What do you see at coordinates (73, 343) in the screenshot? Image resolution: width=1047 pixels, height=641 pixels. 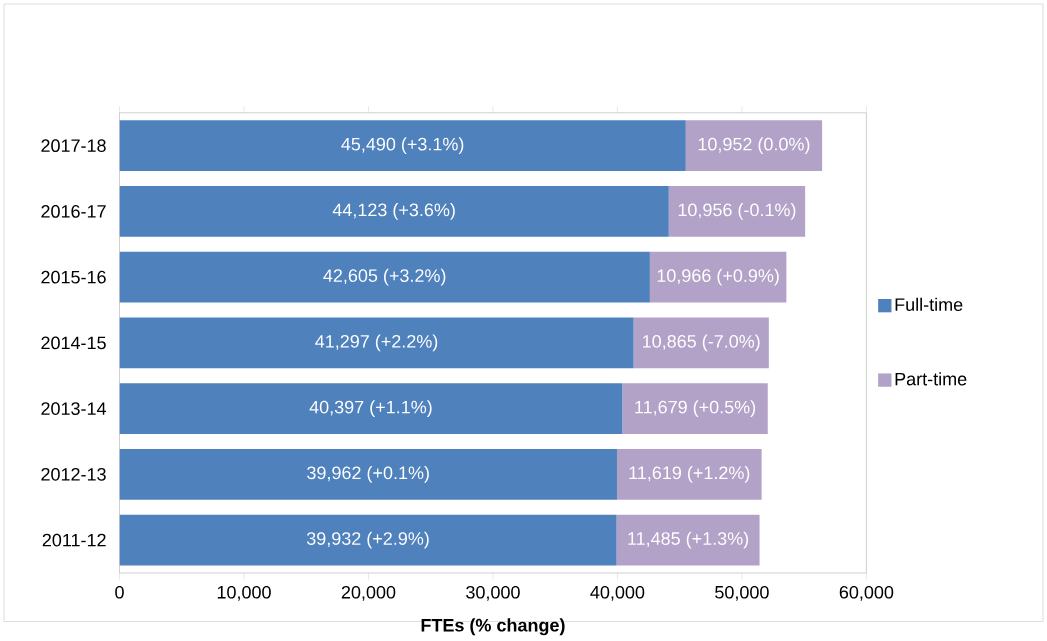 I see `y-tick-label: 2014-15` at bounding box center [73, 343].